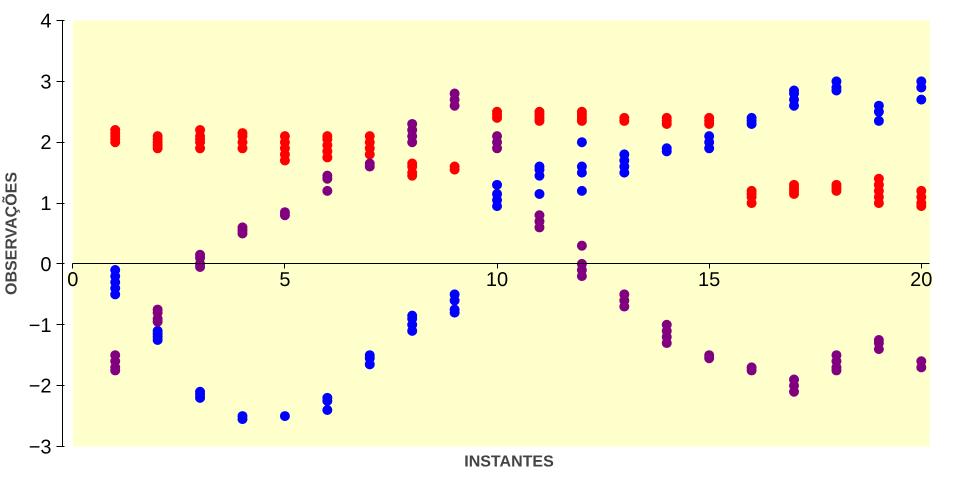 The width and height of the screenshot is (970, 483). I want to click on y-tick-label: 2, so click(46, 143).